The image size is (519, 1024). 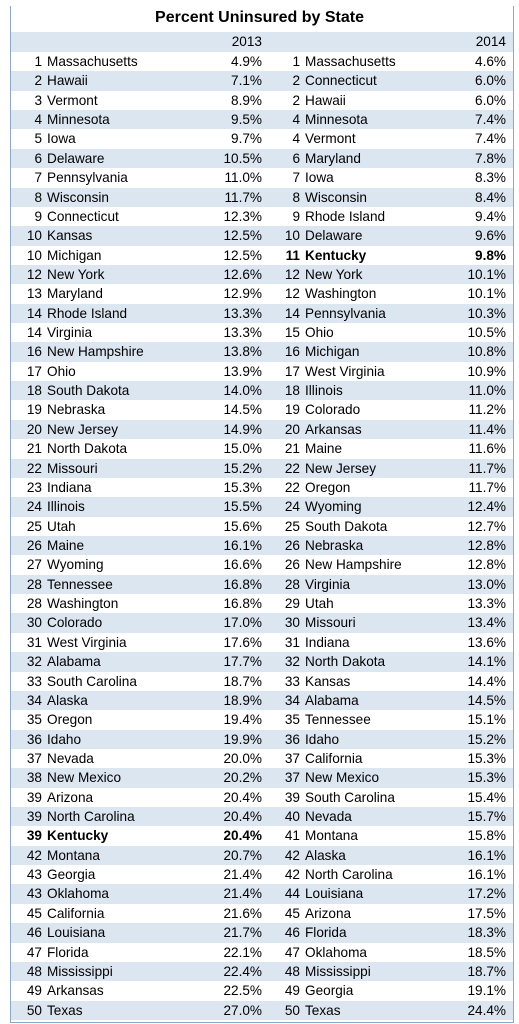 What do you see at coordinates (34, 720) in the screenshot?
I see `rank-2013: 35` at bounding box center [34, 720].